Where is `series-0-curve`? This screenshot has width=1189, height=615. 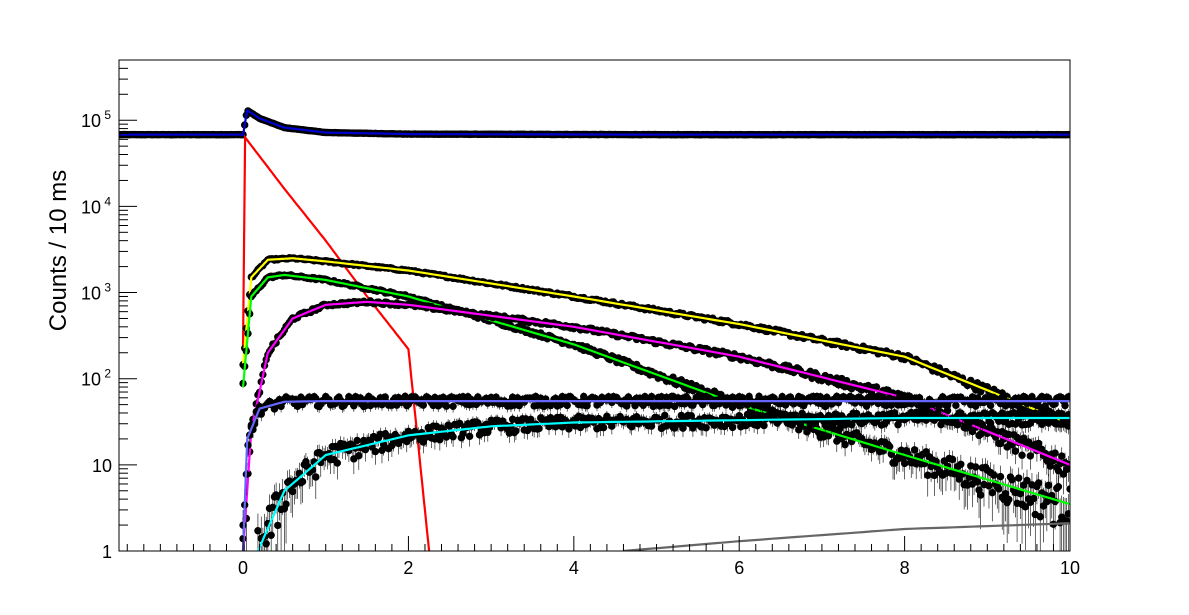
series-0-curve is located at coordinates (594, 122).